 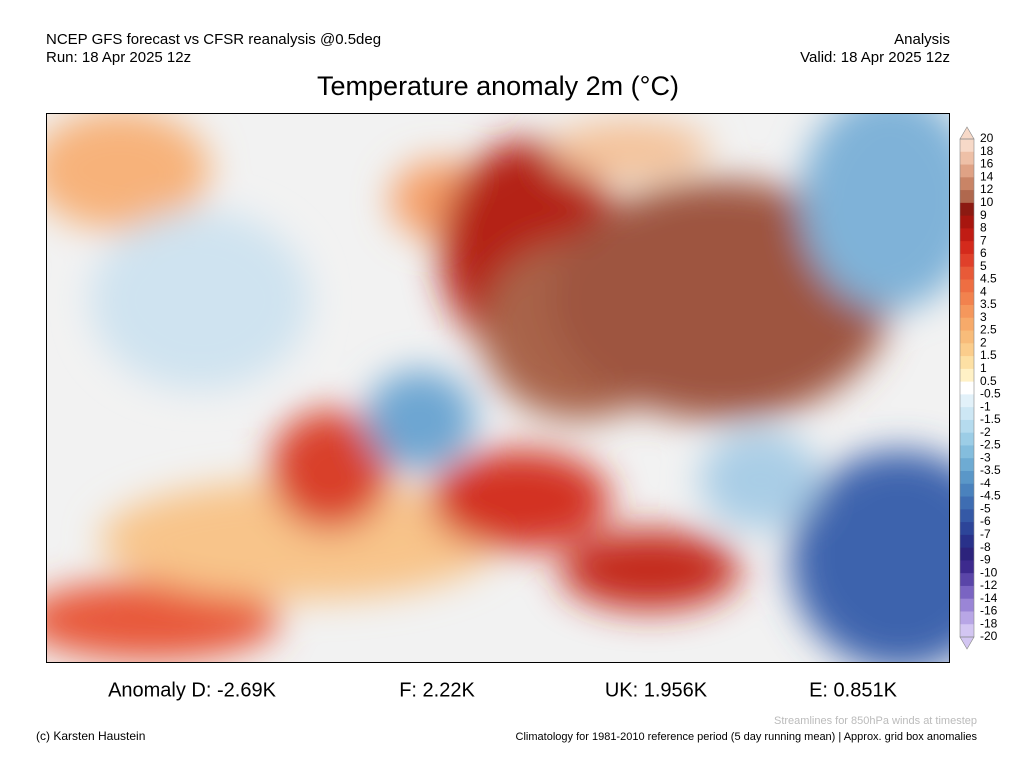 I want to click on colorbar-label: -2.5, so click(x=990, y=445).